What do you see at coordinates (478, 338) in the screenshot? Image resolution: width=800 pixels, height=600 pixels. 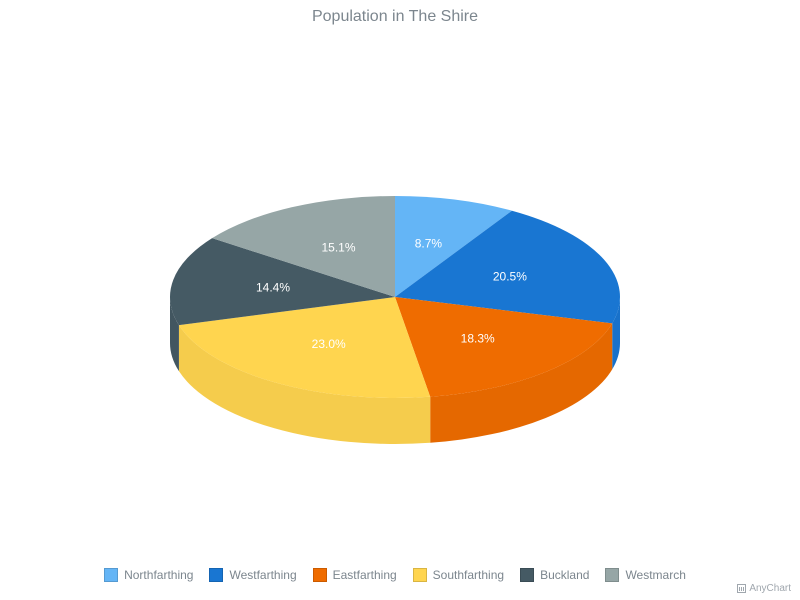 I see `slice-label-eastfarthing: 18.3%` at bounding box center [478, 338].